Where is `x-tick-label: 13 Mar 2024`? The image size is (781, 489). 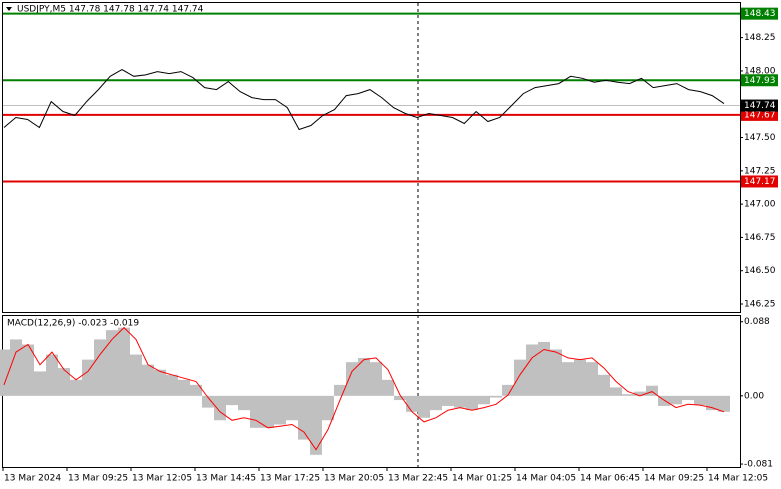
x-tick-label: 13 Mar 2024 is located at coordinates (32, 479).